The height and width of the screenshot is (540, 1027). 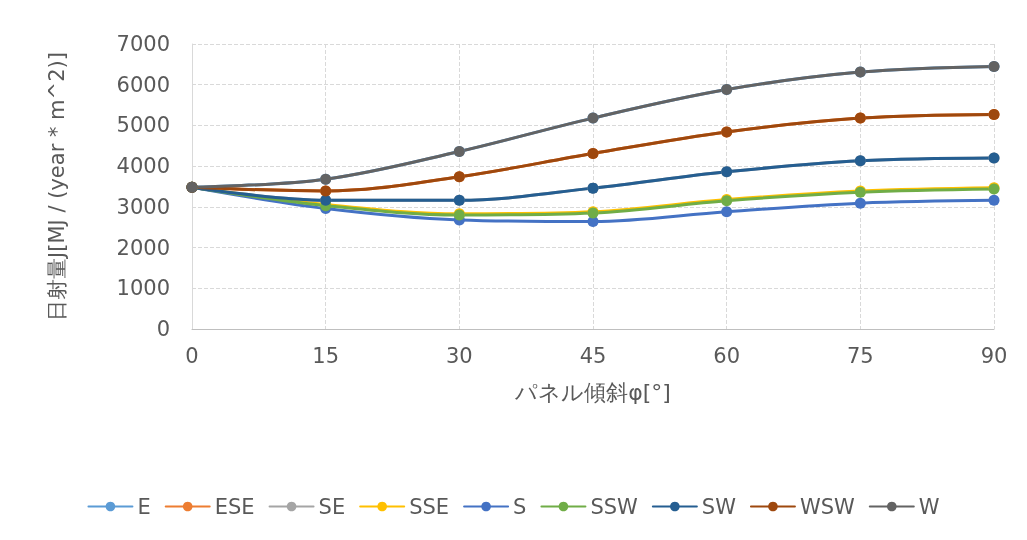 I want to click on y-tick-label: 0, so click(x=163, y=329).